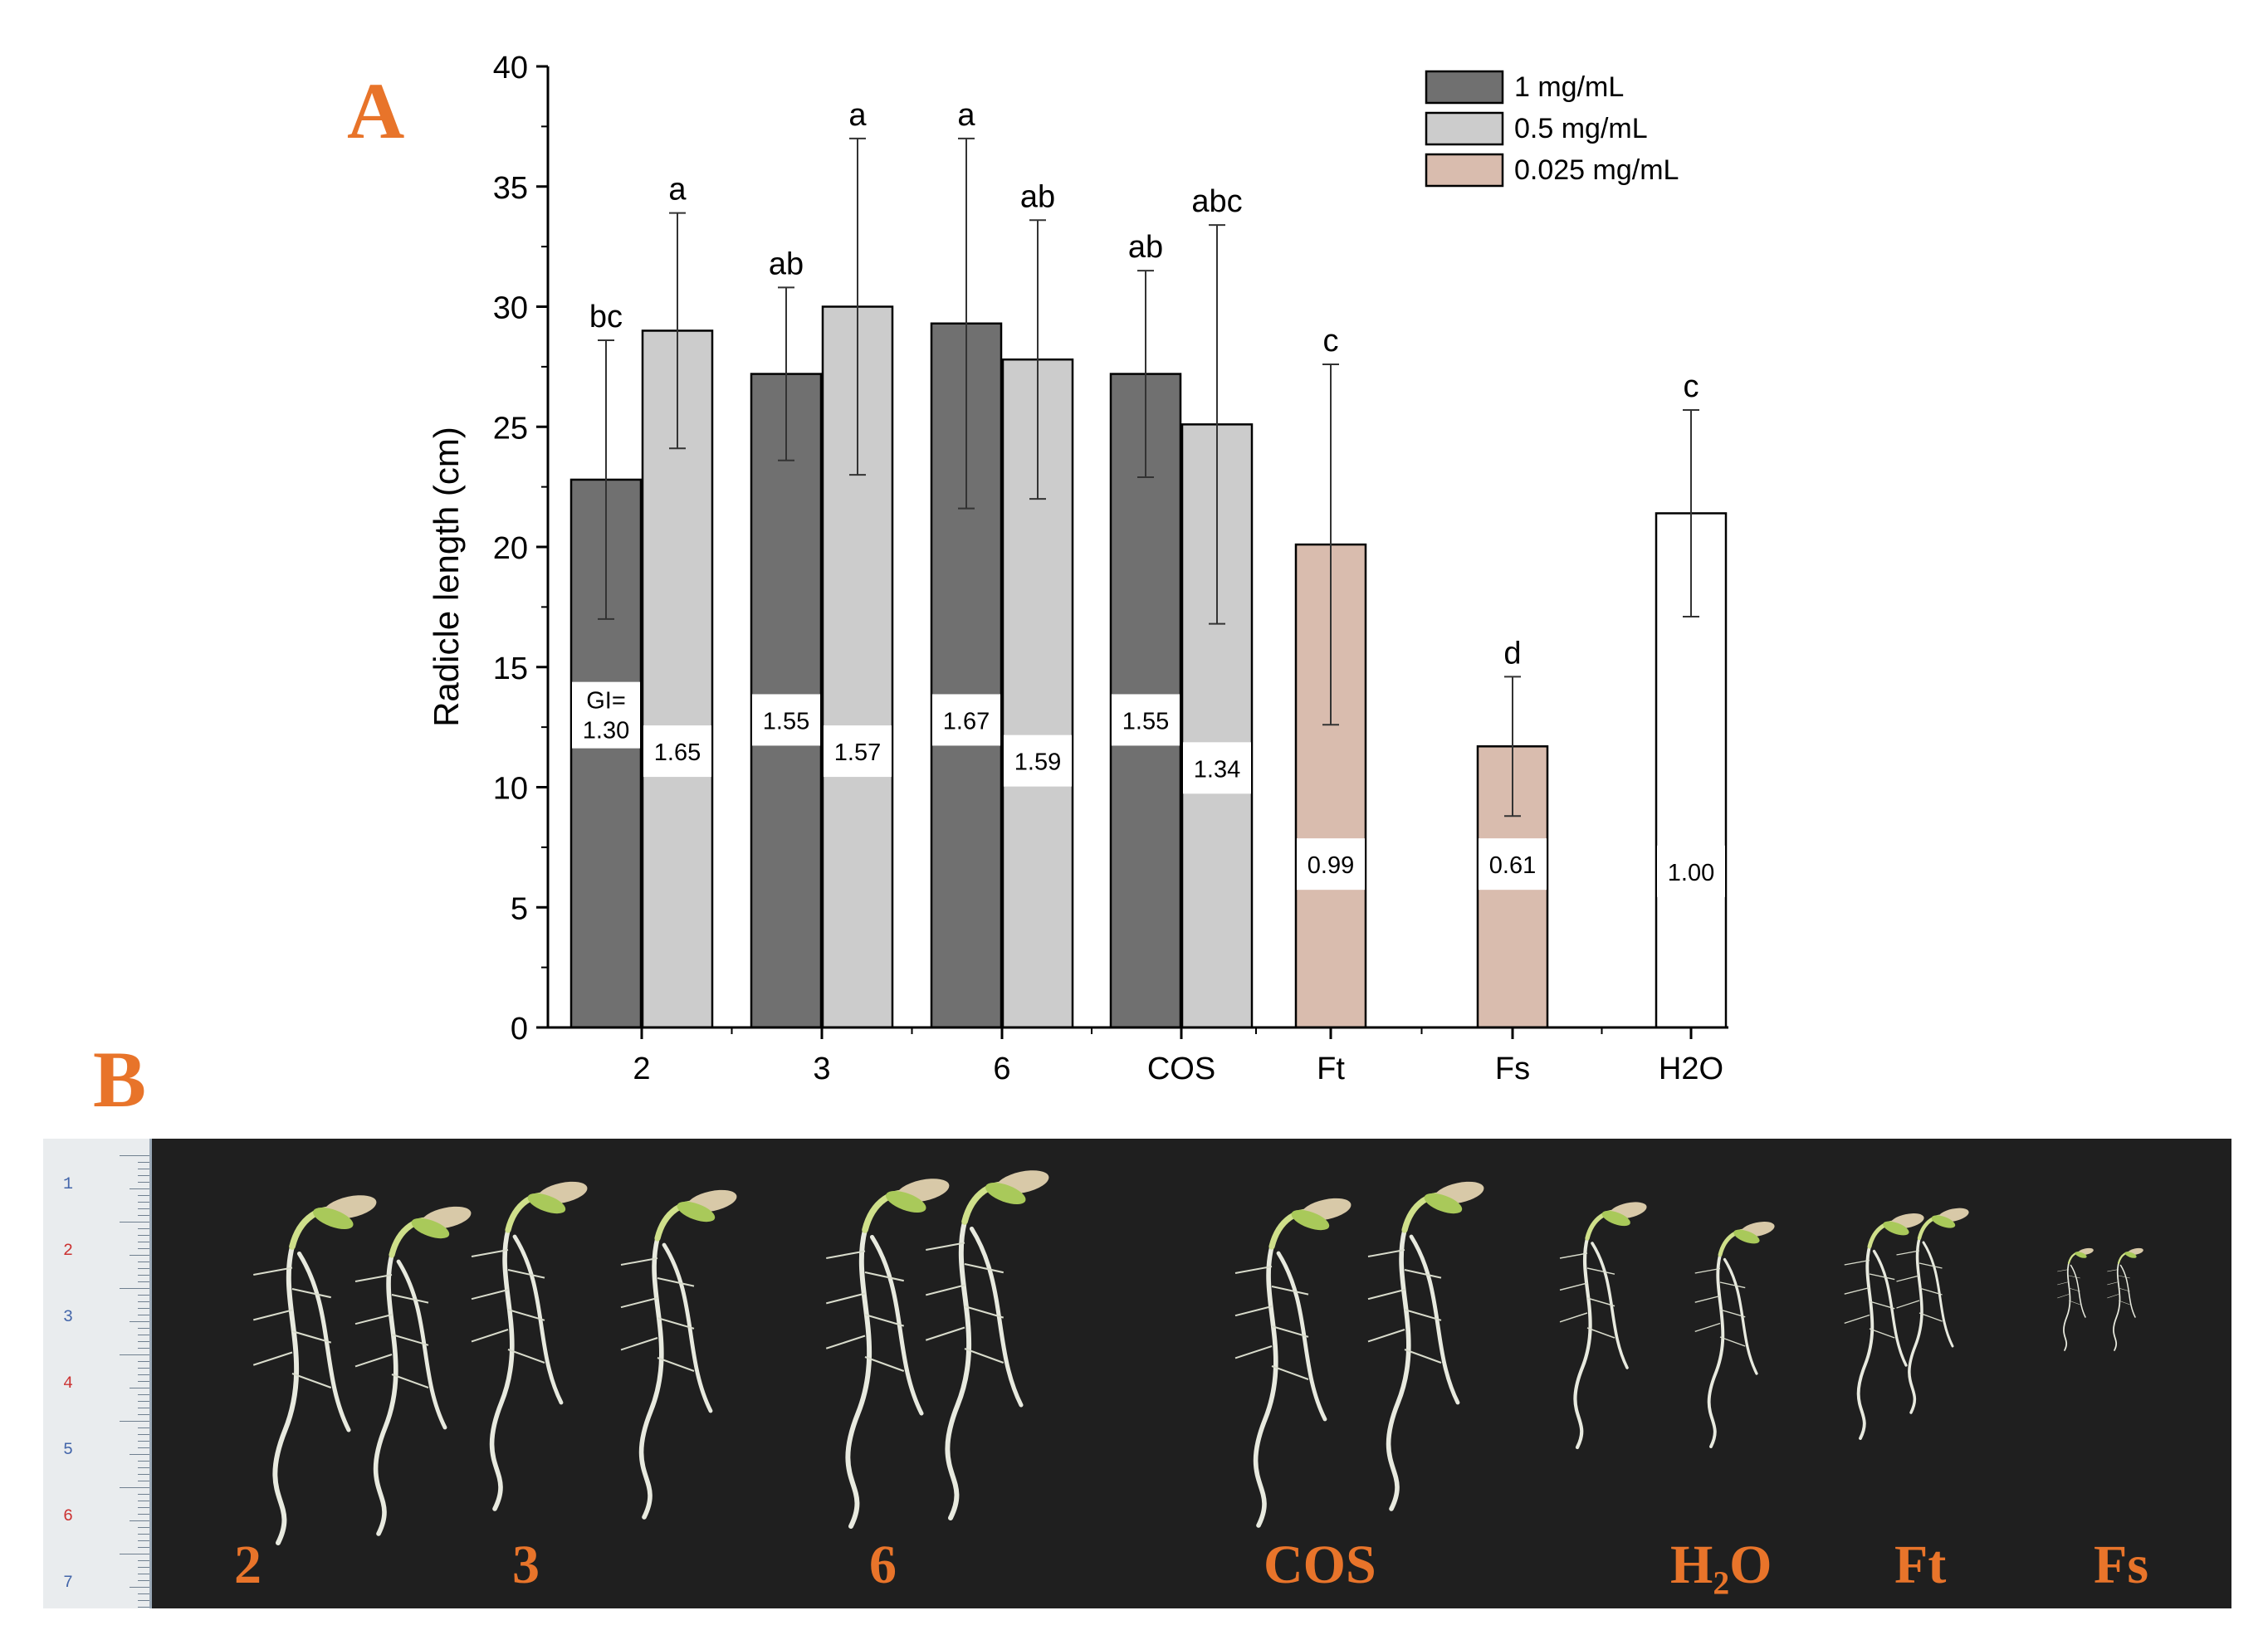 The image size is (2268, 1630). What do you see at coordinates (68, 1184) in the screenshot?
I see `ruler-number: 1` at bounding box center [68, 1184].